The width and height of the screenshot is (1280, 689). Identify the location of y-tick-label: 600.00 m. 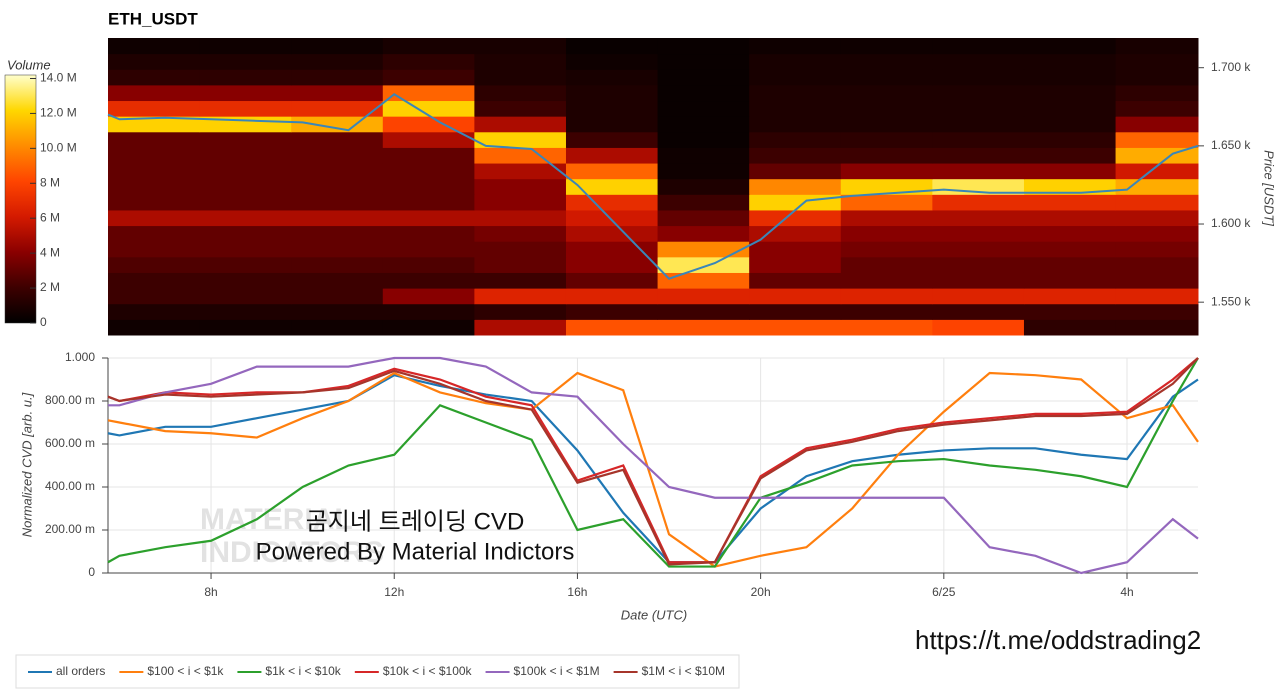
(70, 443).